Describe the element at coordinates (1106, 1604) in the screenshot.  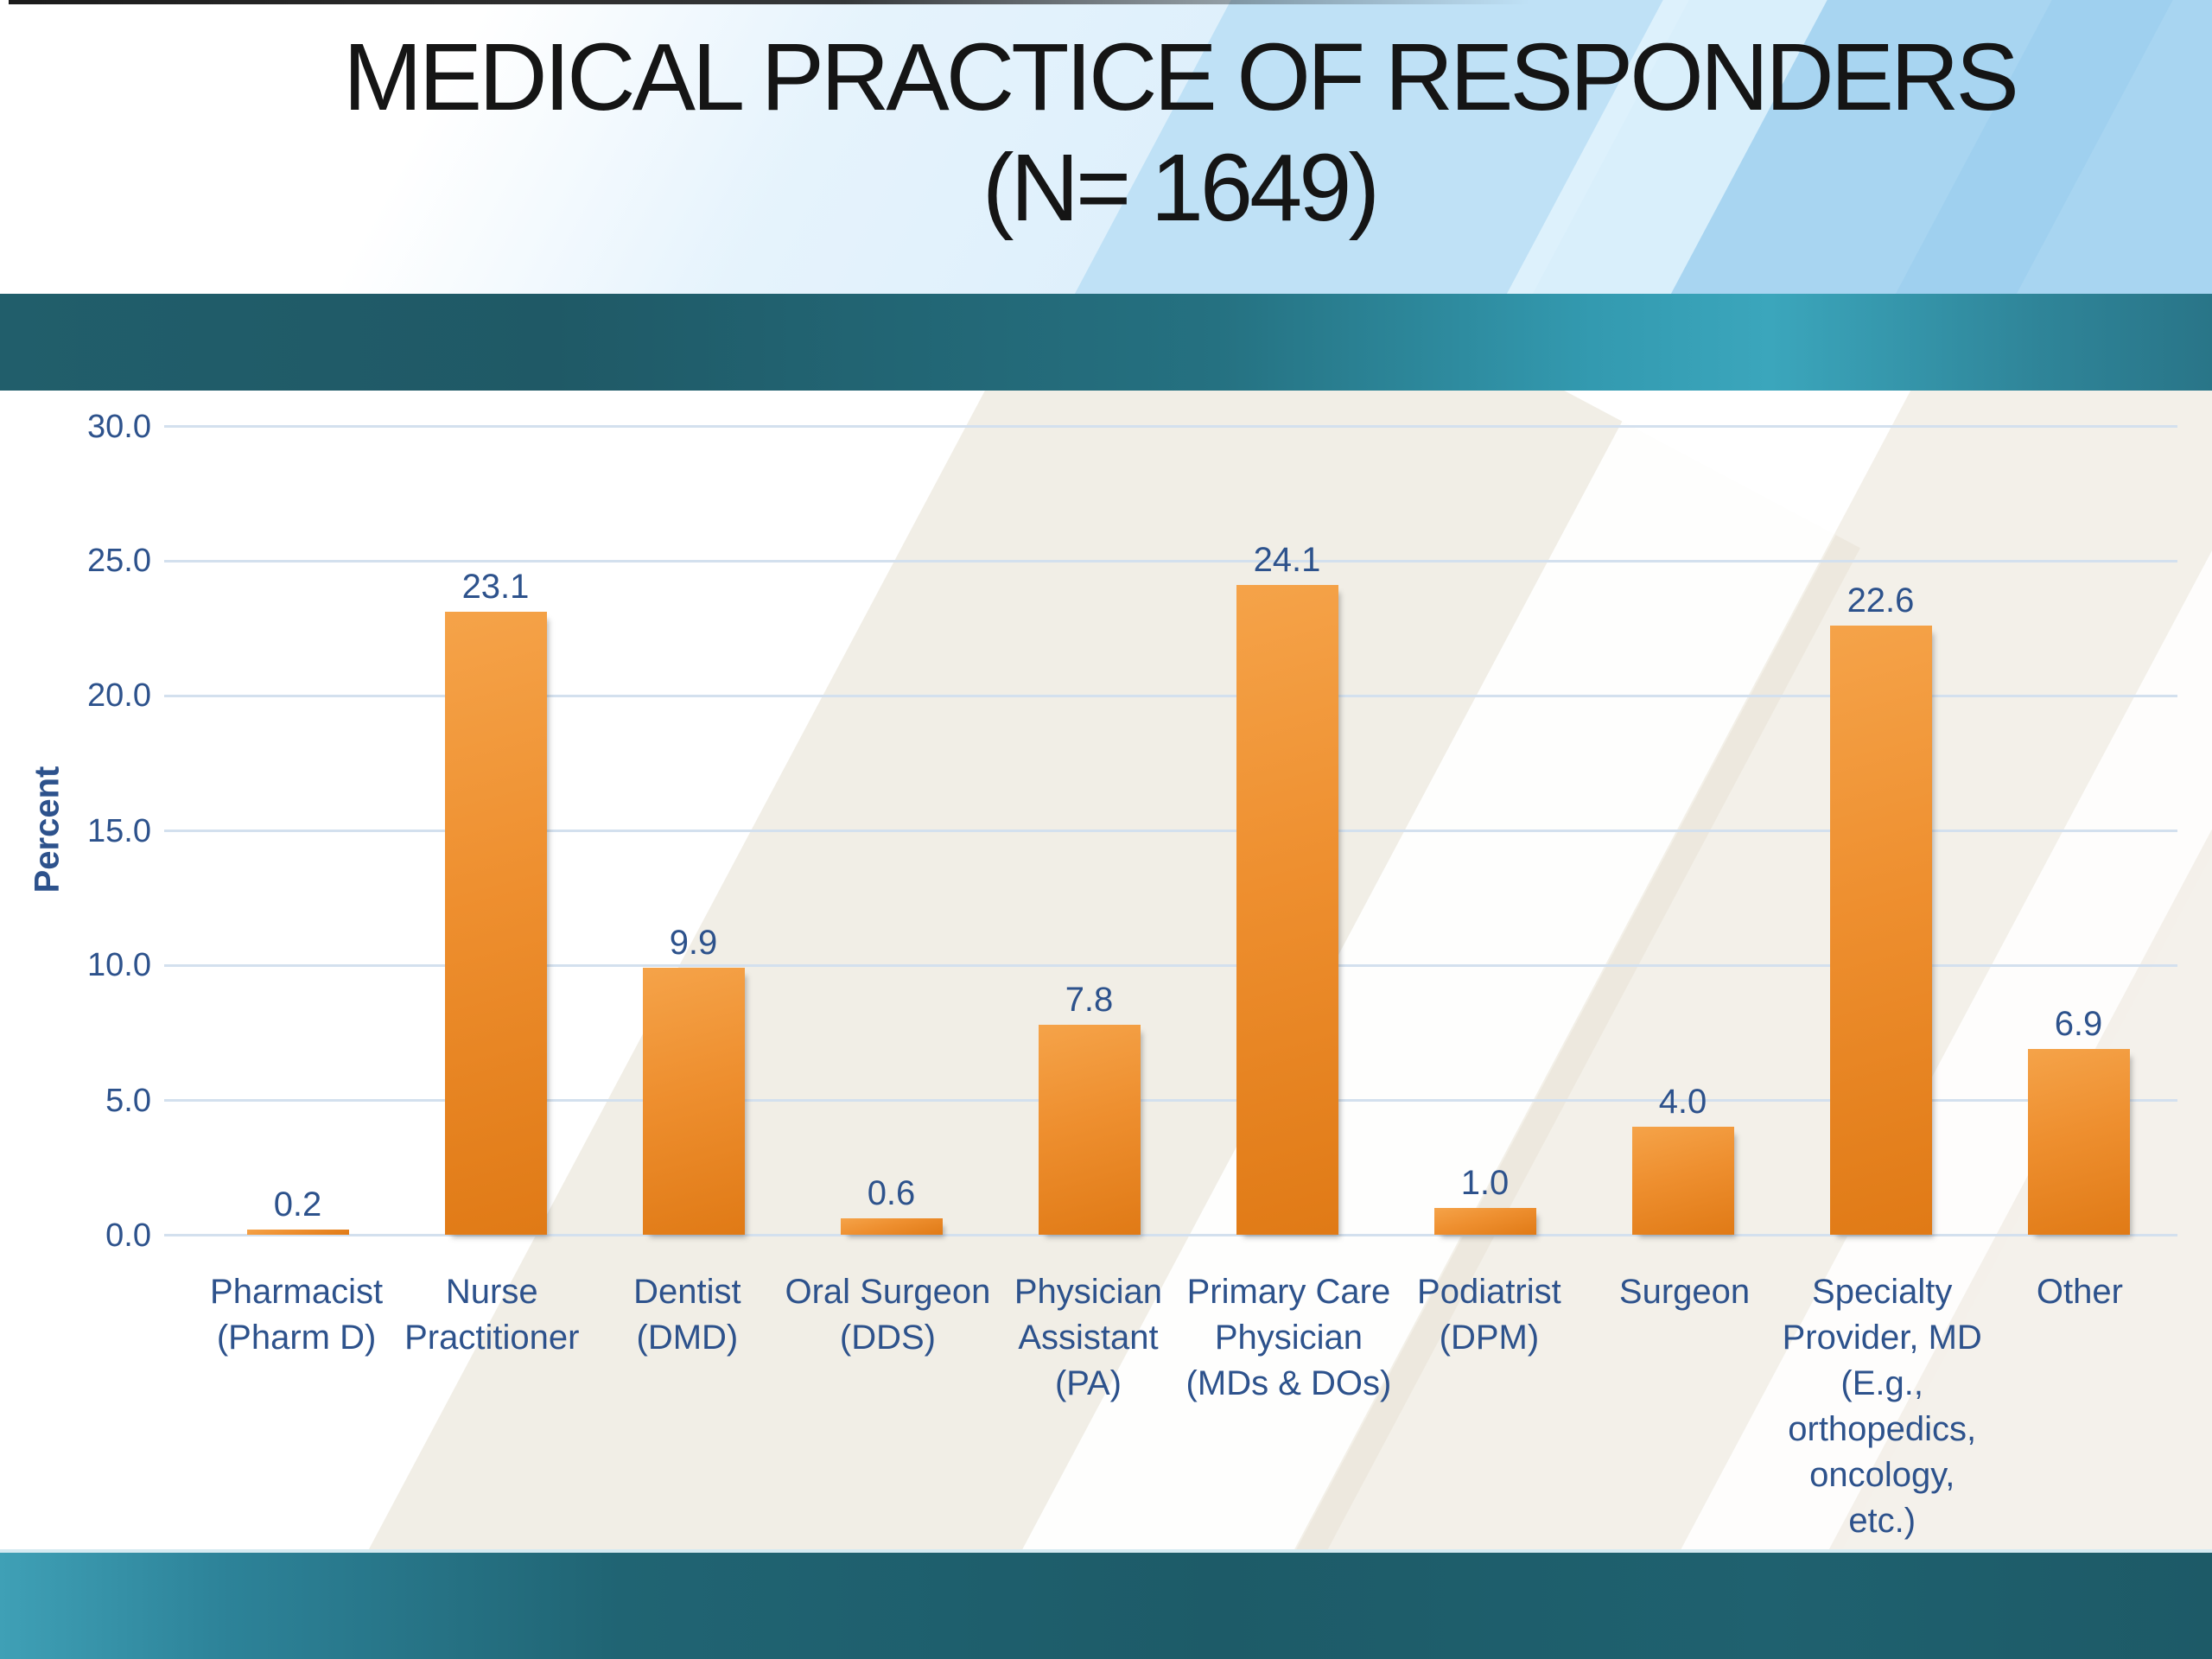
I see `teal-divider-bottom` at that location.